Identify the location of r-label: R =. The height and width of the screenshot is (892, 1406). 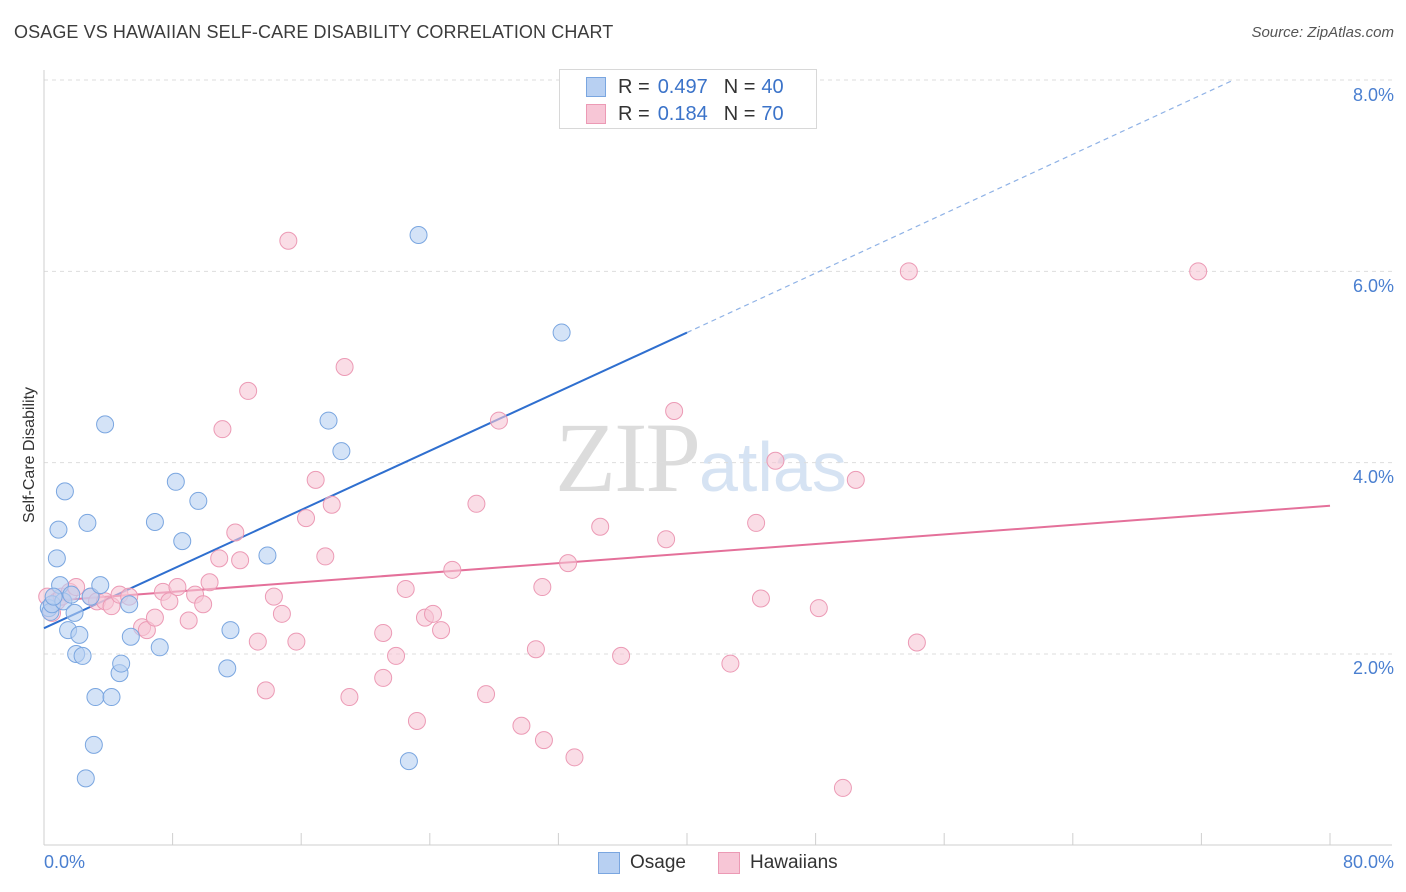
(634, 86).